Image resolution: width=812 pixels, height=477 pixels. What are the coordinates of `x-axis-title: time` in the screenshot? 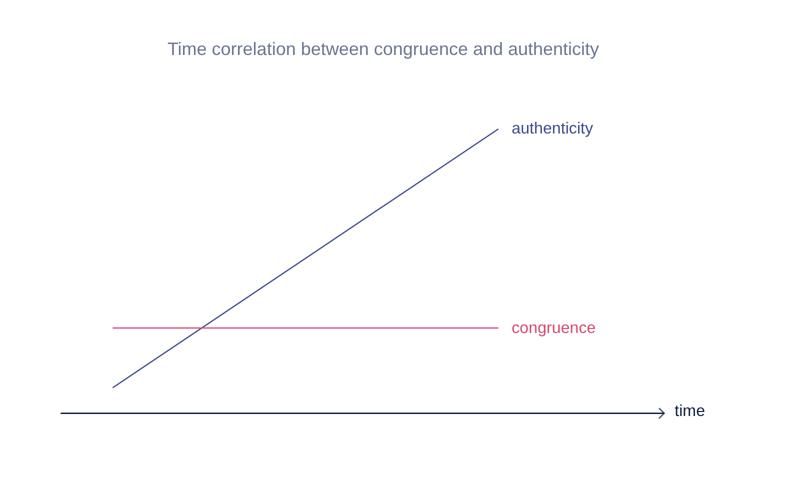 It's located at (690, 411).